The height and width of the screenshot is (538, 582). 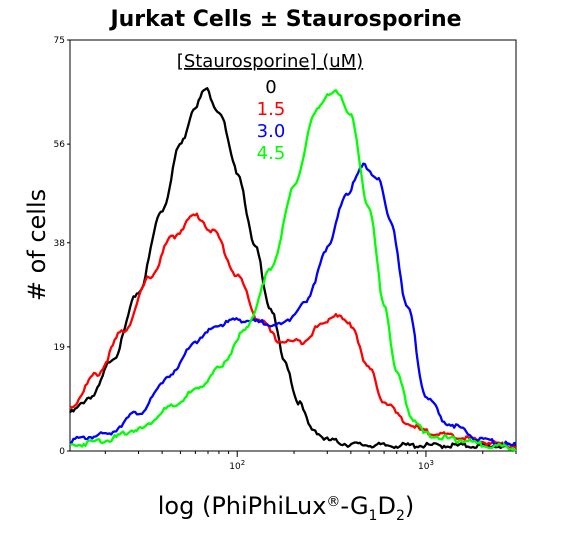 I want to click on x-axis-label-mid: -G, so click(x=354, y=506).